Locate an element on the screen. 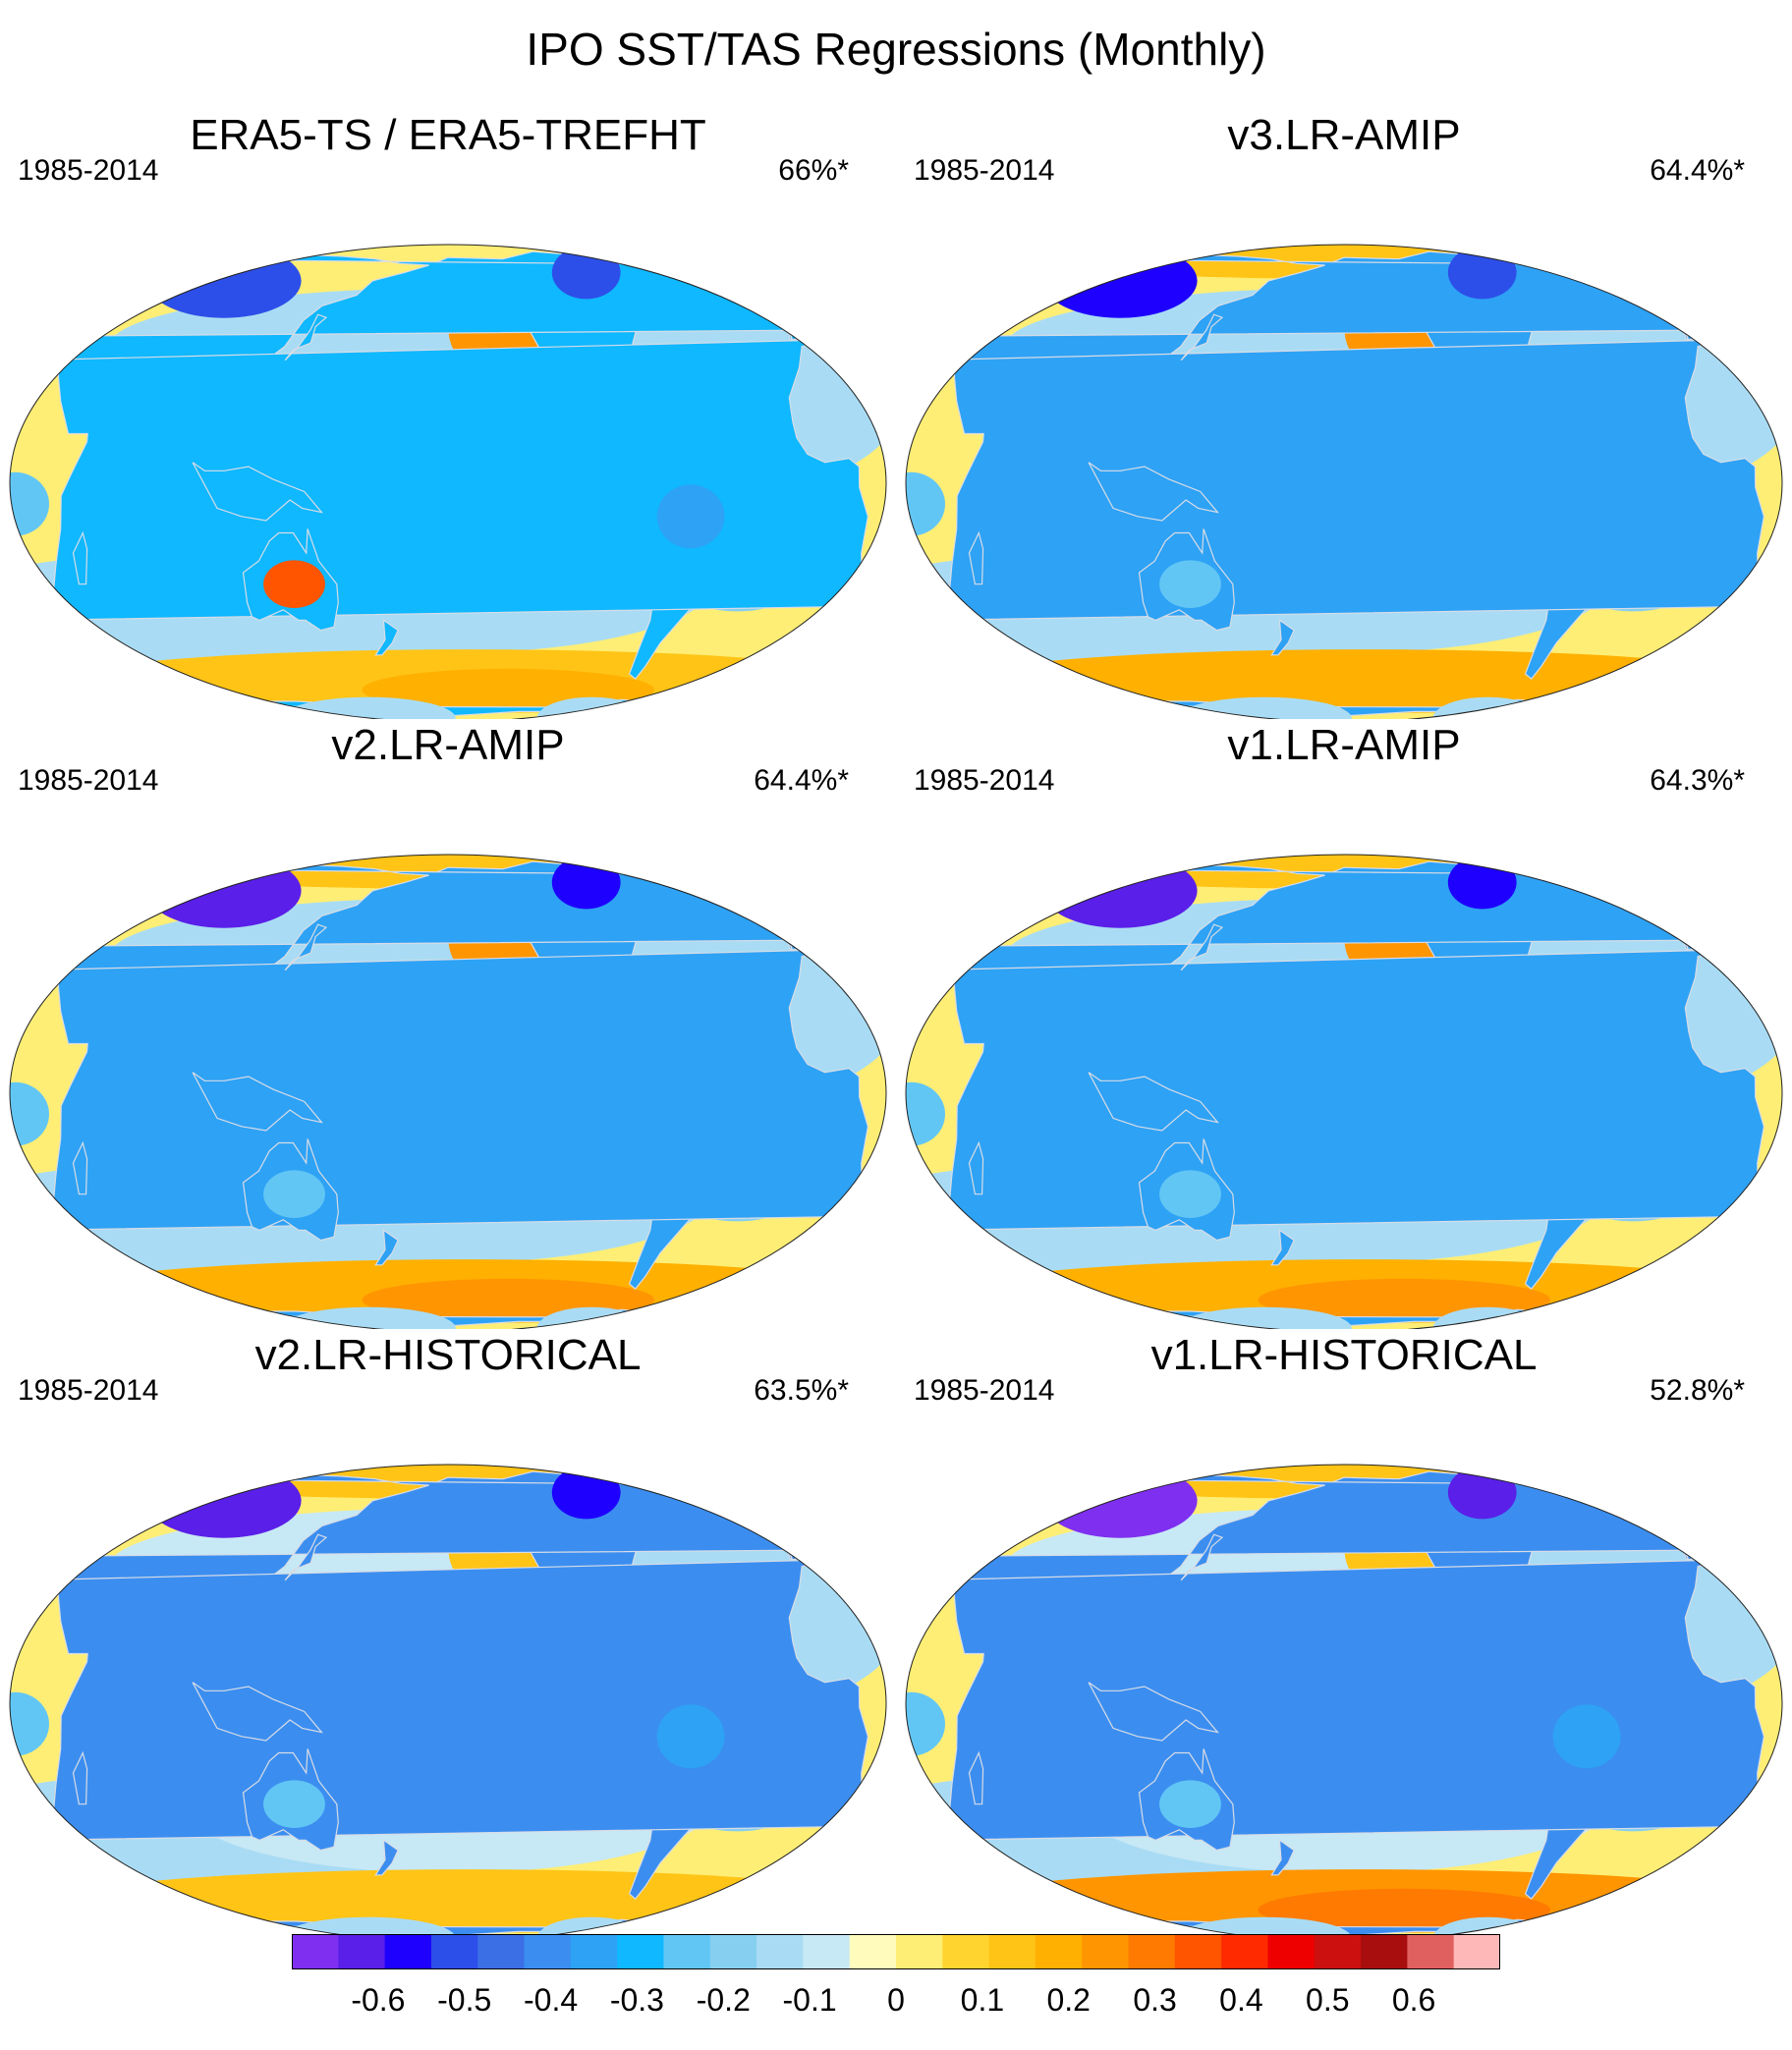 The image size is (1792, 2050). colorbar-tick-label: -0.6 is located at coordinates (378, 2000).